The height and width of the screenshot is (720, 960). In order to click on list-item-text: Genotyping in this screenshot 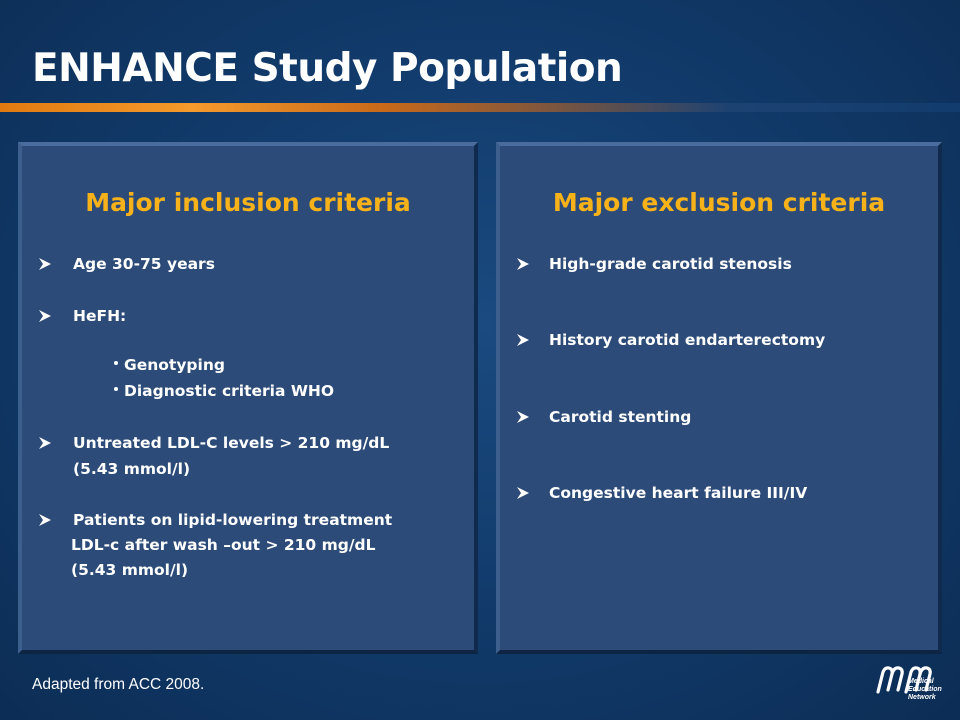, I will do `click(174, 365)`.